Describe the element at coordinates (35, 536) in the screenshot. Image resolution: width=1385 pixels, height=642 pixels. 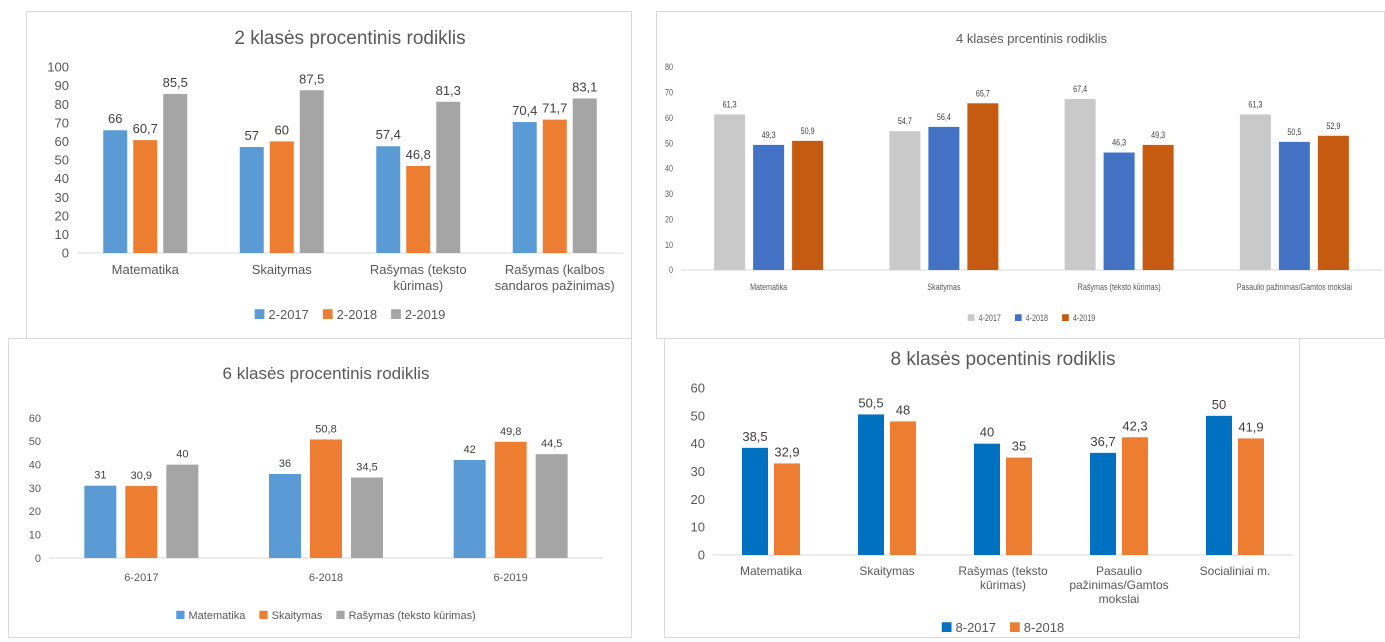
I see `y-tick-label: 10` at that location.